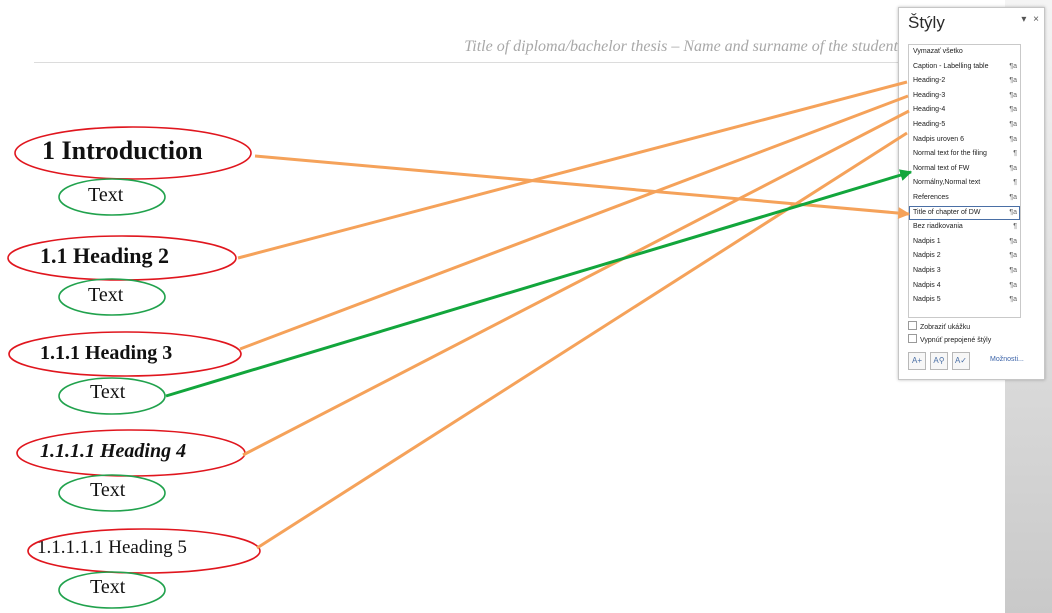  I want to click on style-item: Heading-2 ¶a, so click(964, 81).